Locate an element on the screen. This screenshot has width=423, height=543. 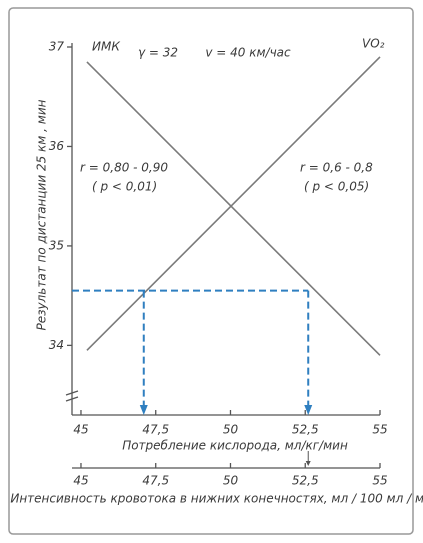
annotation: ( p < 0,01) is located at coordinates (124, 187).